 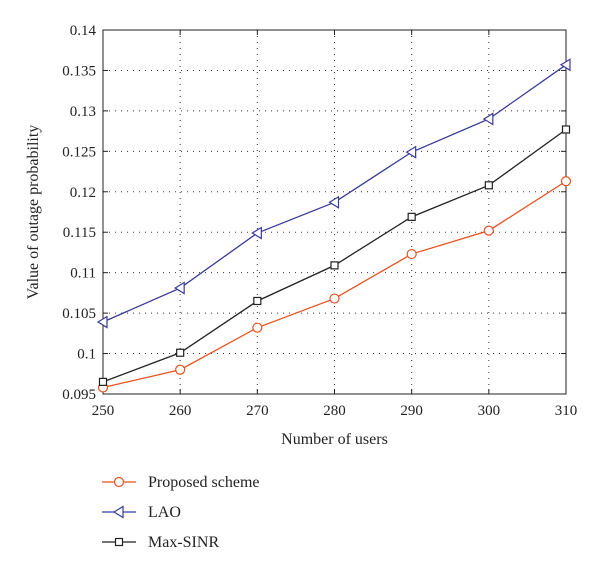 I want to click on y-tick-label: 0.125, so click(x=79, y=152).